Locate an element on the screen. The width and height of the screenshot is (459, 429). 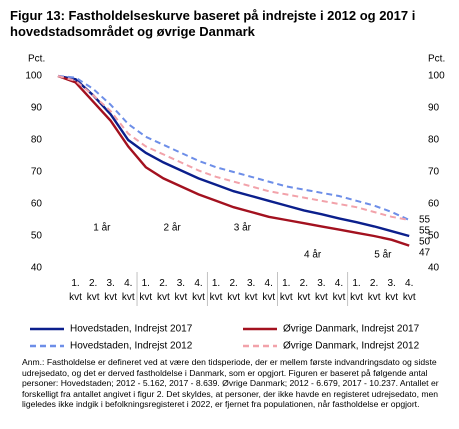
legend-label: Hovedstaden, Indrejst 2017 is located at coordinates (131, 329).